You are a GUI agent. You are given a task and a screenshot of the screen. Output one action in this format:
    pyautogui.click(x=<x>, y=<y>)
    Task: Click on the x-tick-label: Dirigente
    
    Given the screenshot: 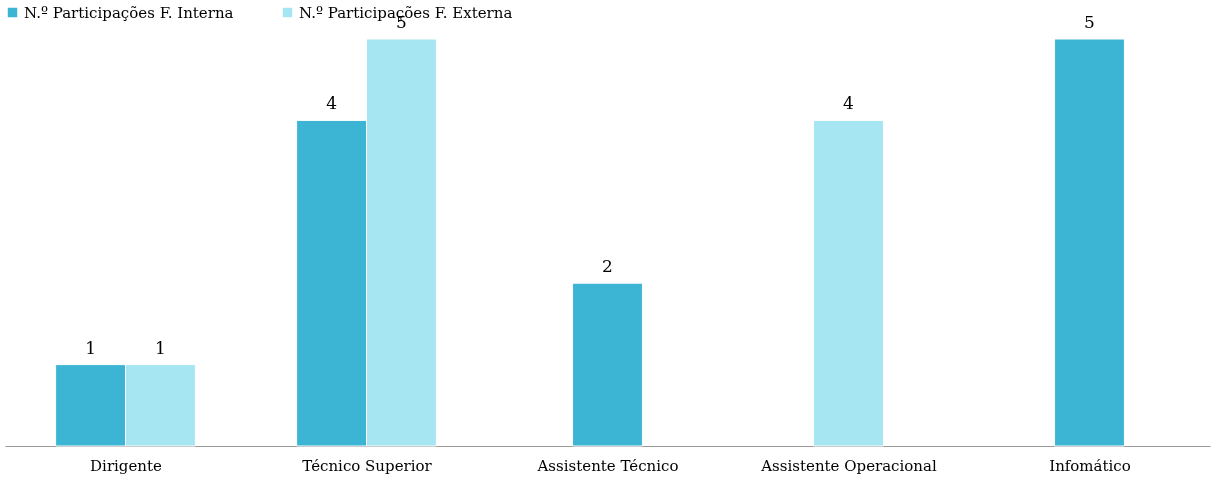 What is the action you would take?
    pyautogui.click(x=126, y=465)
    